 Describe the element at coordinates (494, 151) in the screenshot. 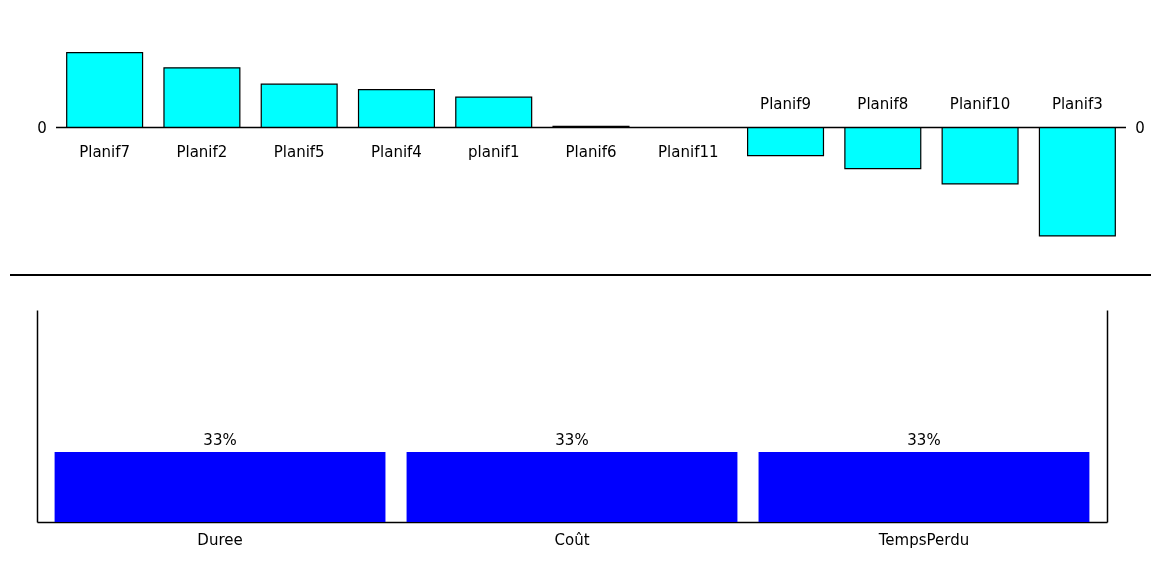

I see `x-tick-label: planif1` at that location.